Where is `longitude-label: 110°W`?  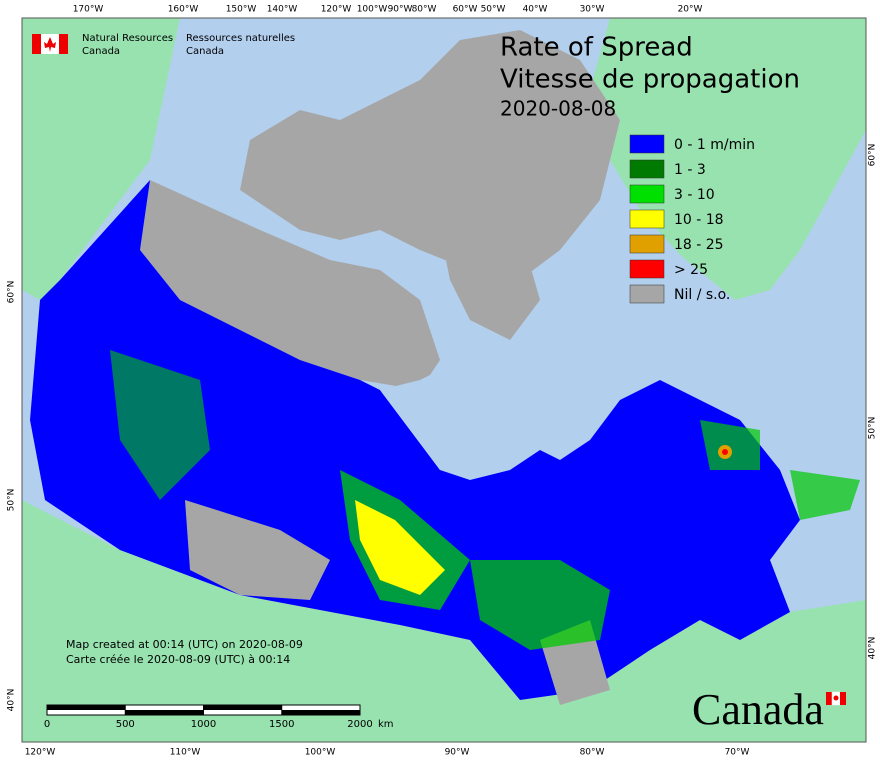 longitude-label: 110°W is located at coordinates (185, 753).